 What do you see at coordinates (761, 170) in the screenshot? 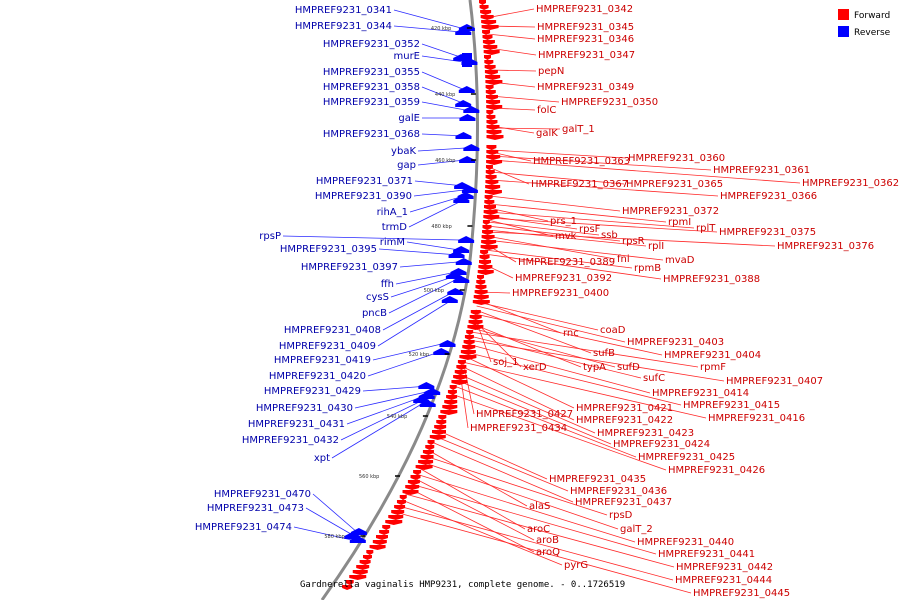
I see `forward-gene-label: HMPREF9231_0361` at bounding box center [761, 170].